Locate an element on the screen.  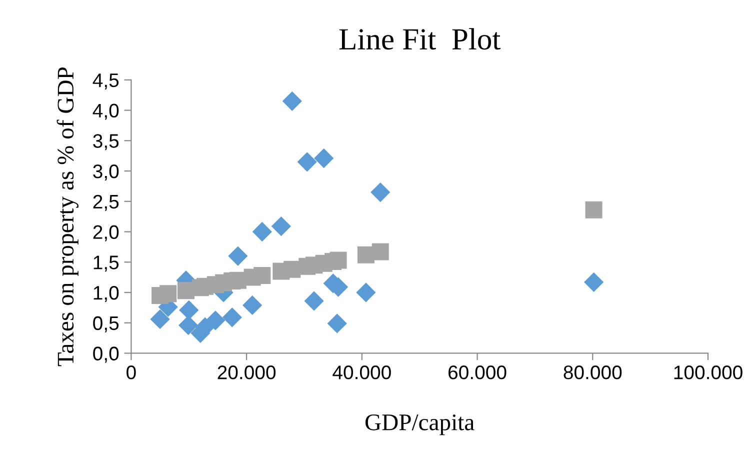
y-tick-label: 2,0 is located at coordinates (106, 233).